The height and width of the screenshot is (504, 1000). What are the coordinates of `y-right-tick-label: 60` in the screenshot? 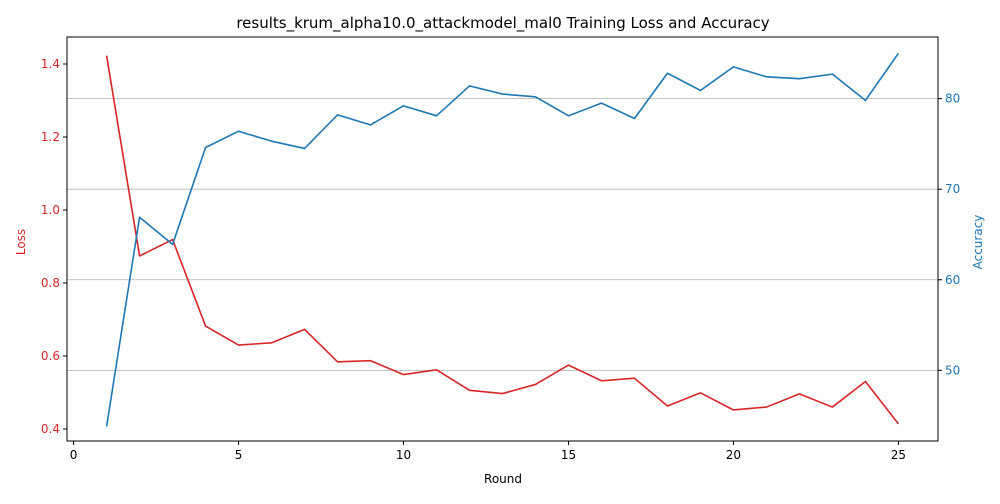 It's located at (952, 280).